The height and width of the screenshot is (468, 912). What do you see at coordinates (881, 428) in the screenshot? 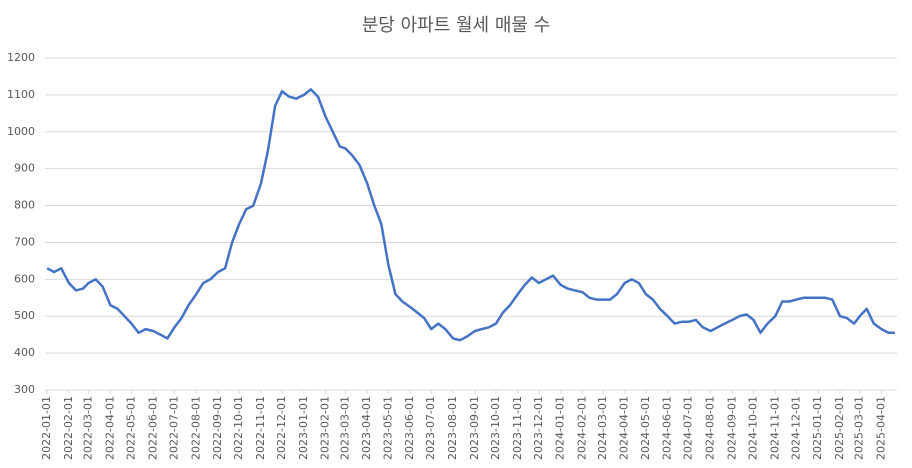
I see `x-tick-label: 2025-04-01` at bounding box center [881, 428].